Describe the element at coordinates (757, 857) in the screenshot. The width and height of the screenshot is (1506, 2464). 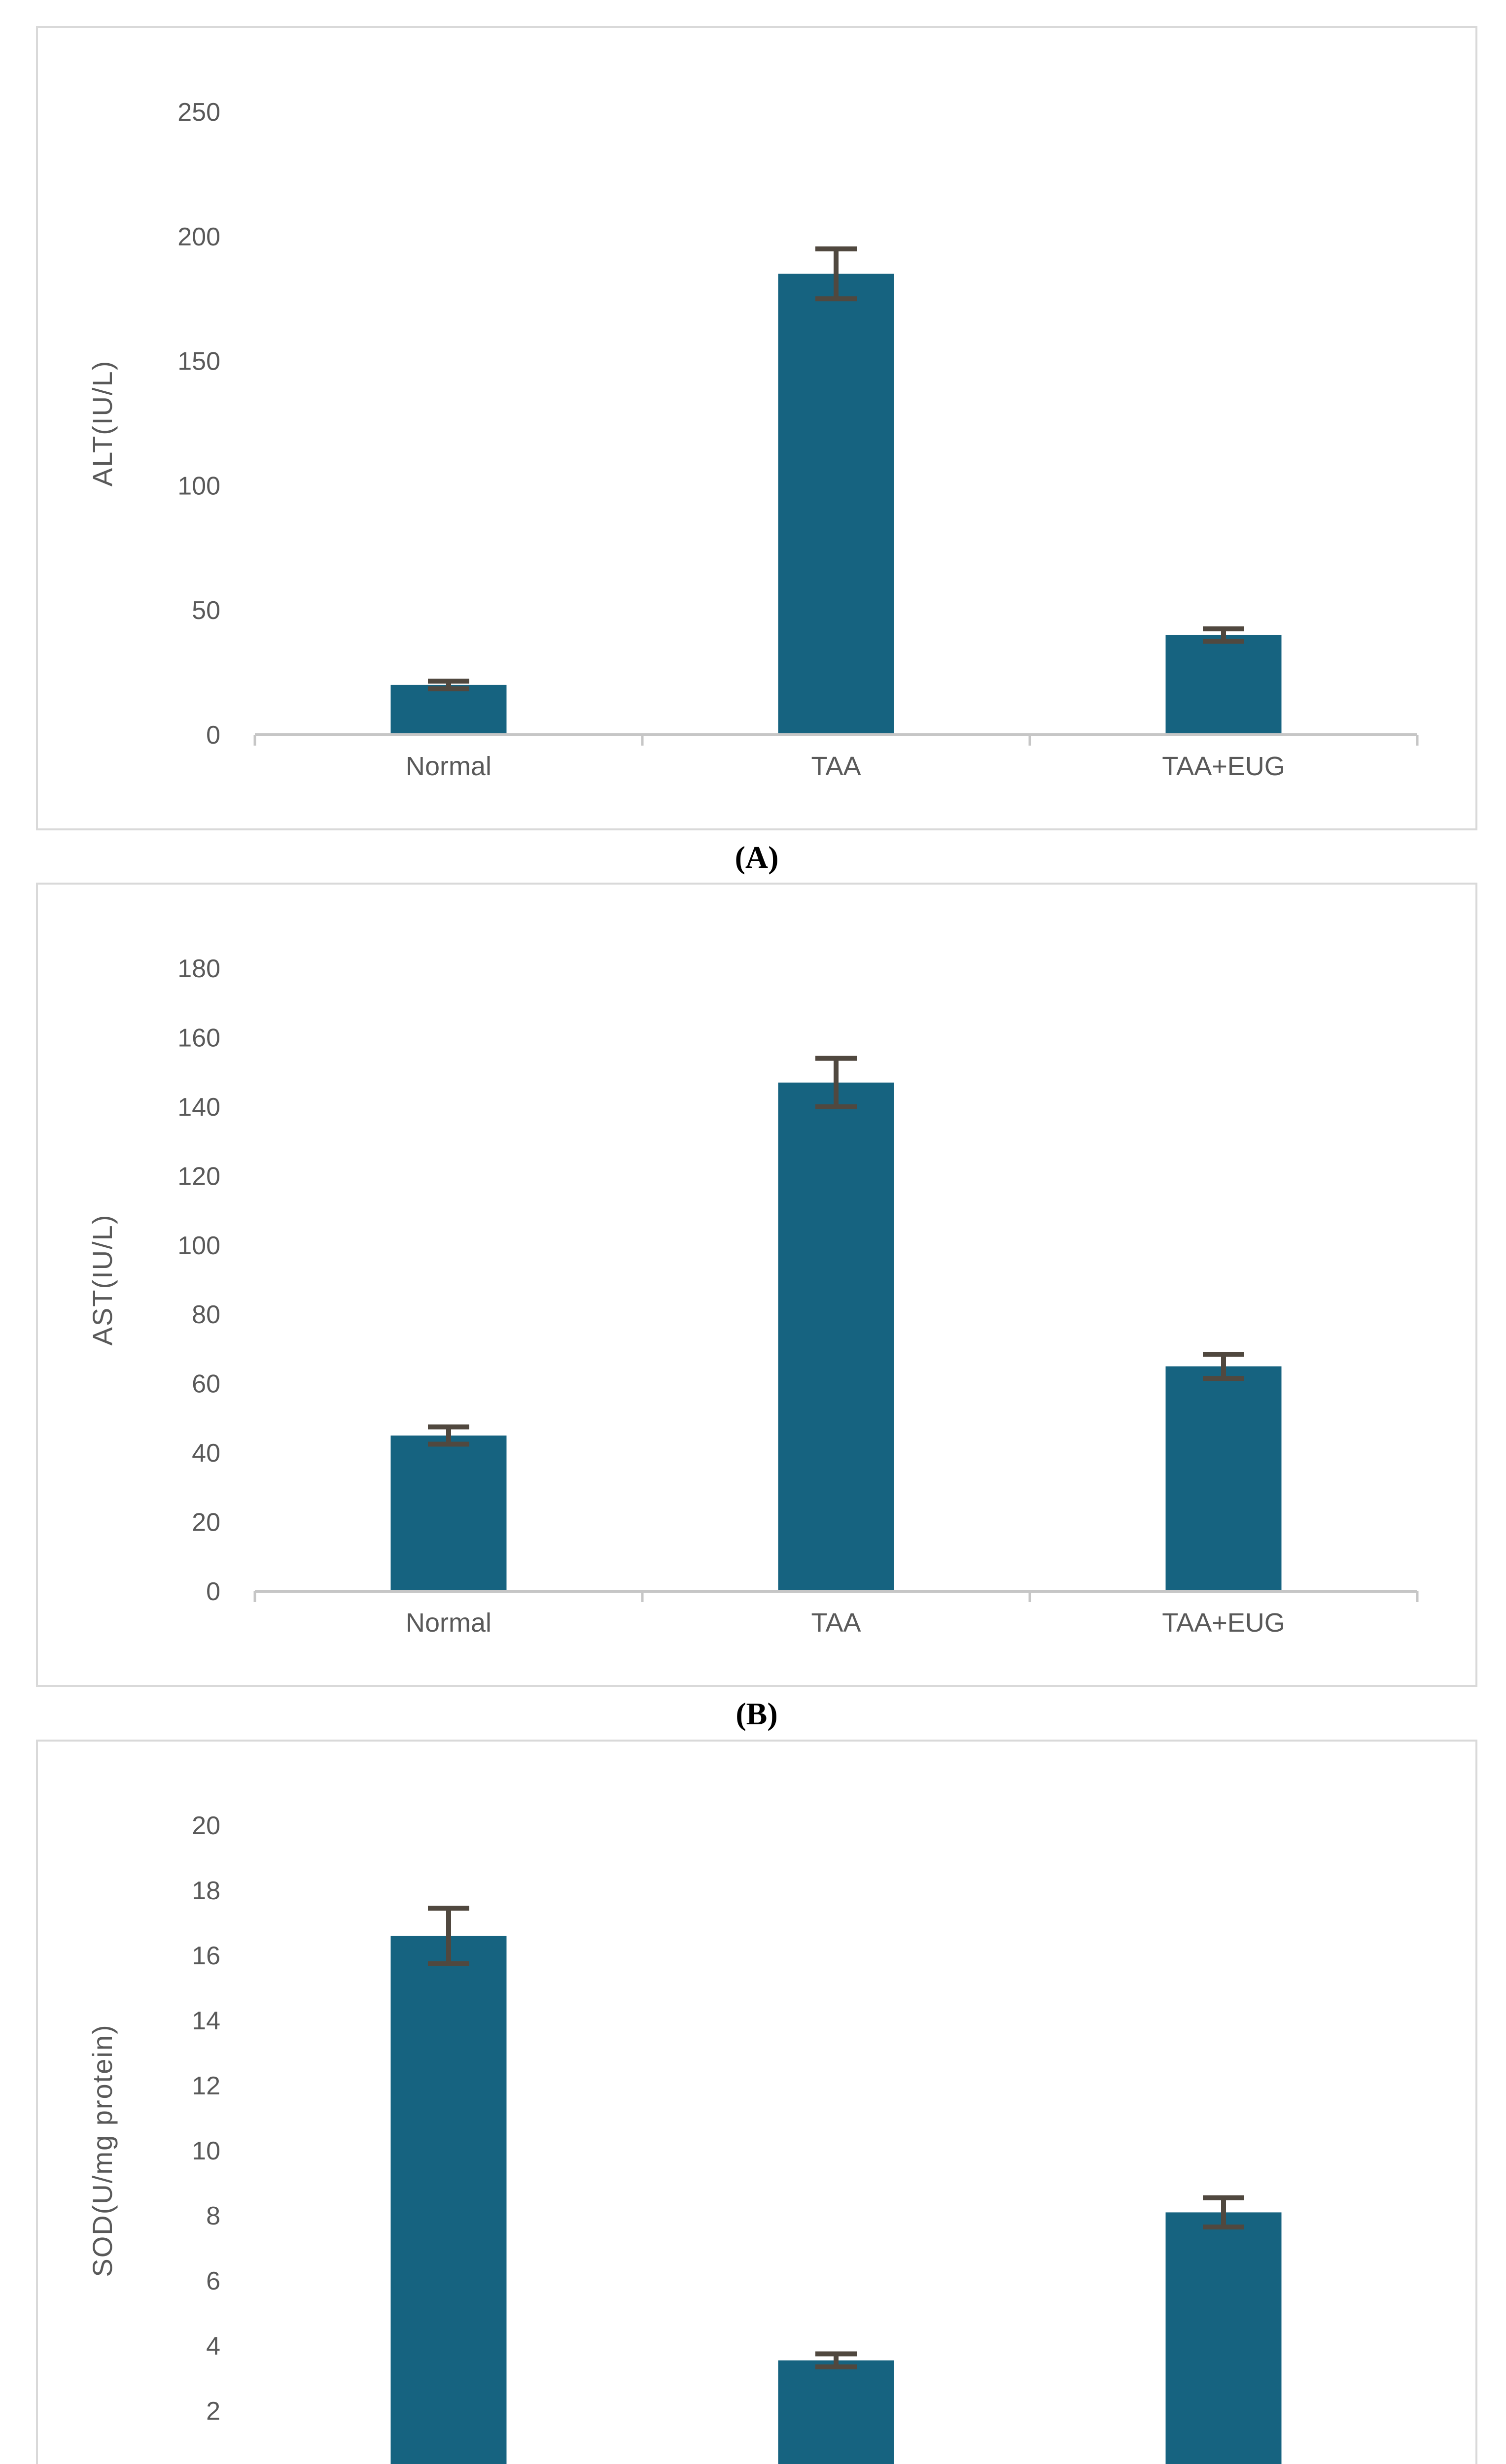
I see `caption-a: (A)` at that location.